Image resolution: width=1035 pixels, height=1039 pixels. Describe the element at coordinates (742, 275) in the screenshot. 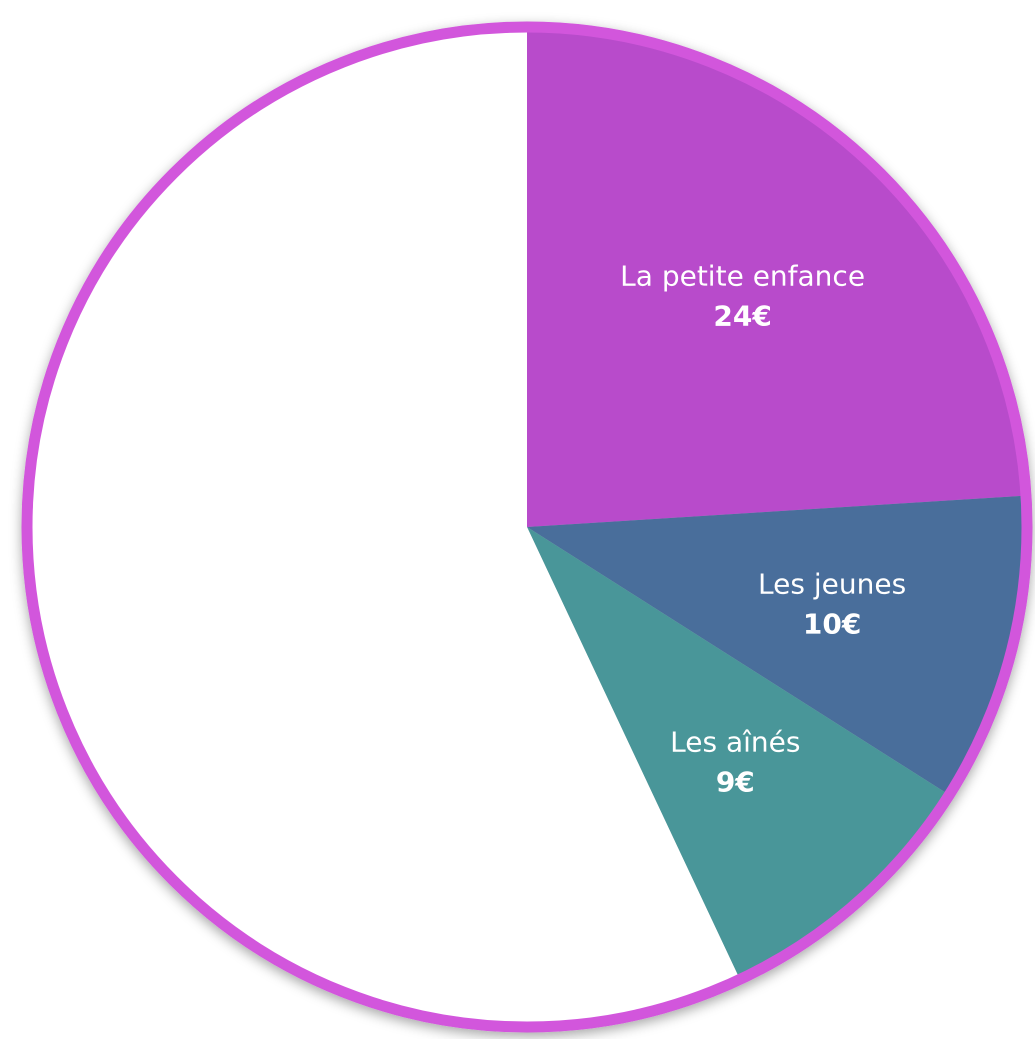

I see `slice-label: La petite enfance` at that location.